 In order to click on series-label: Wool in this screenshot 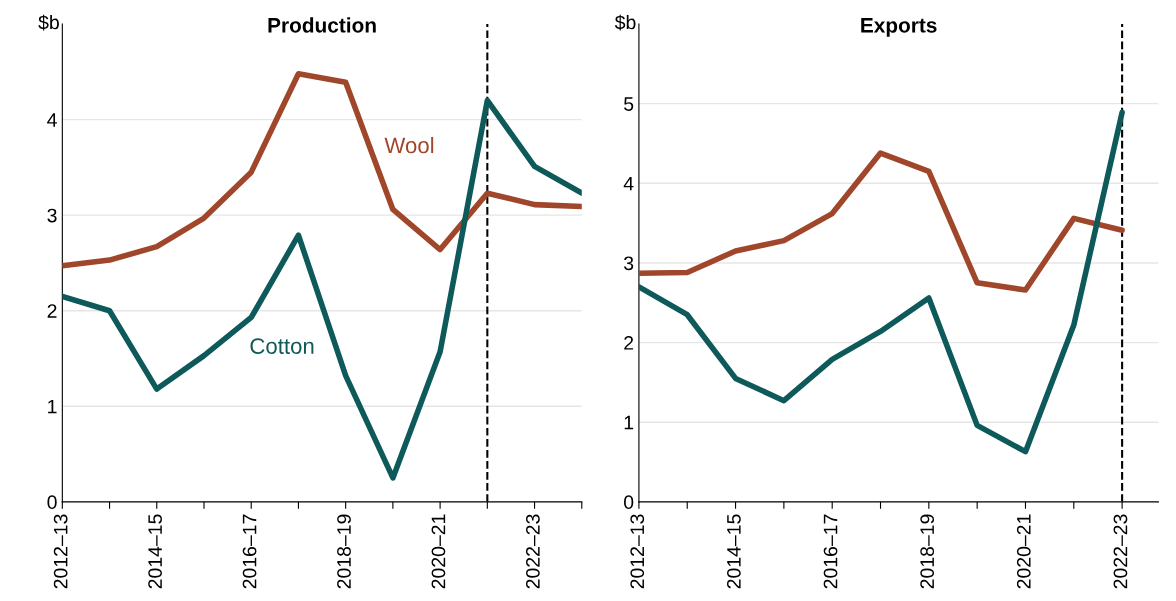, I will do `click(409, 145)`.